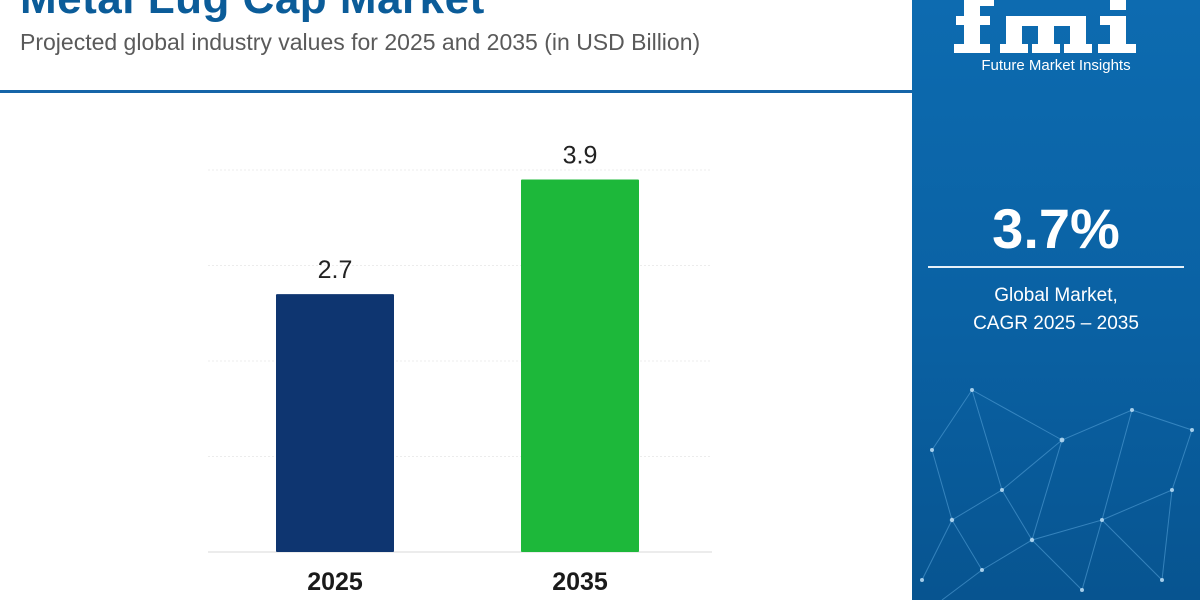 Image resolution: width=1200 pixels, height=600 pixels. Describe the element at coordinates (252, 12) in the screenshot. I see `chart-title: Metal Lug Cap Market` at that location.